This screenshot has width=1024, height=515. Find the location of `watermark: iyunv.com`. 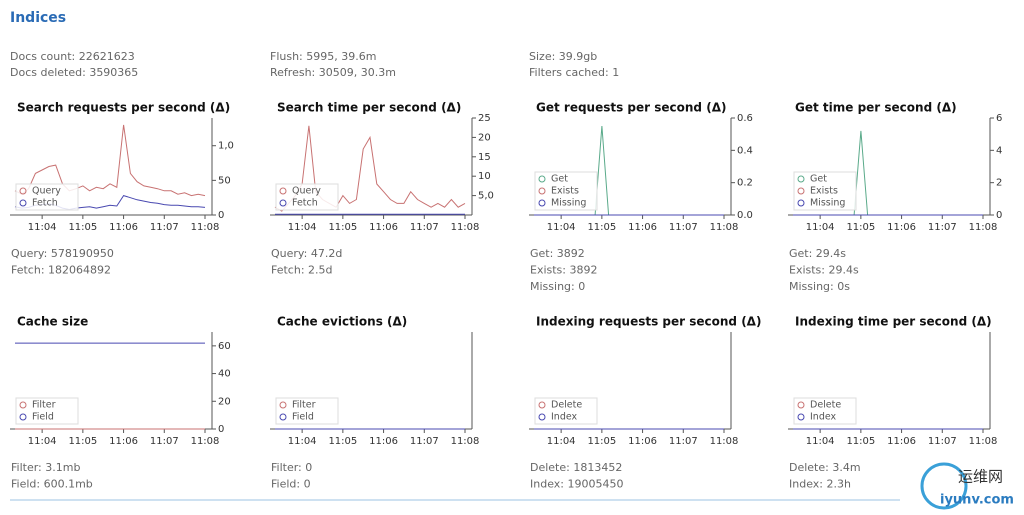

watermark: iyunv.com is located at coordinates (977, 500).